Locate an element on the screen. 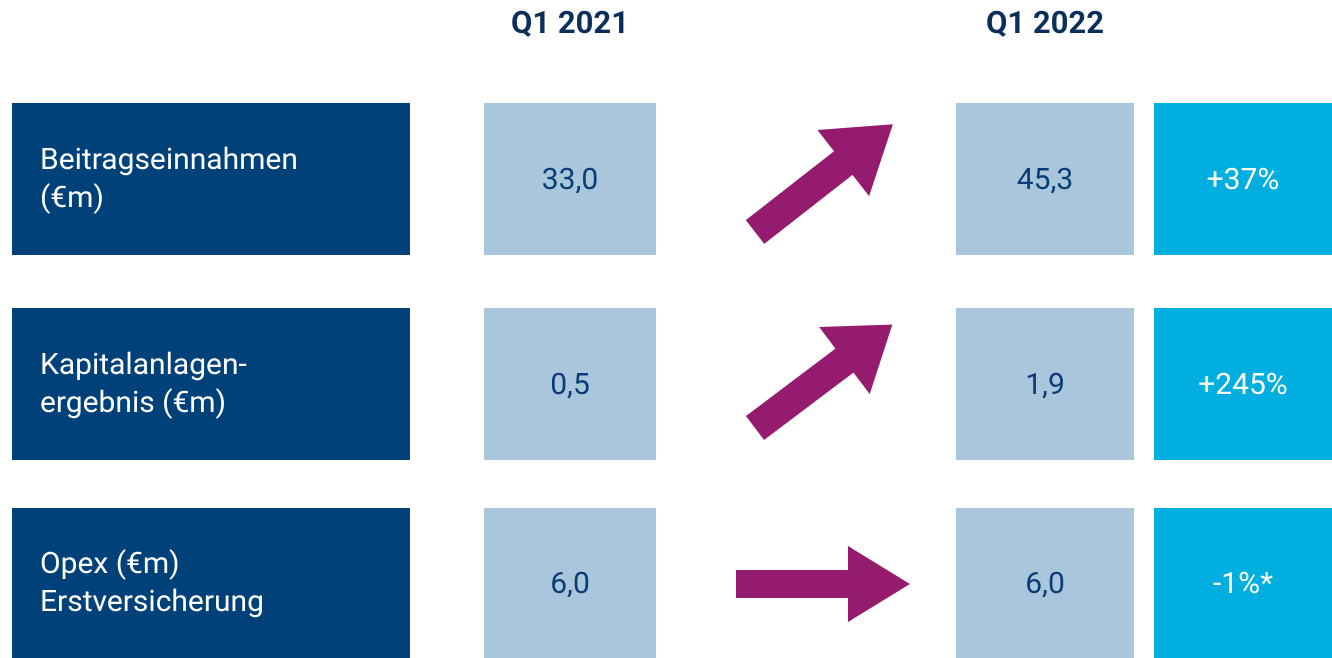 This screenshot has width=1332, height=658. change-cell: -1%* is located at coordinates (1243, 583).